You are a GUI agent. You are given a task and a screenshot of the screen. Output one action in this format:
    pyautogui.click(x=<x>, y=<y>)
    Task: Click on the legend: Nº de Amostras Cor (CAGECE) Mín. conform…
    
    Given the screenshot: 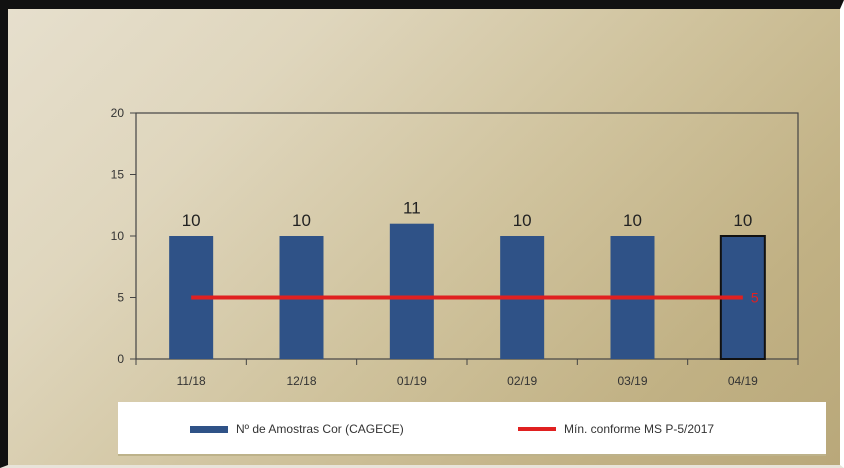 What is the action you would take?
    pyautogui.click(x=472, y=429)
    